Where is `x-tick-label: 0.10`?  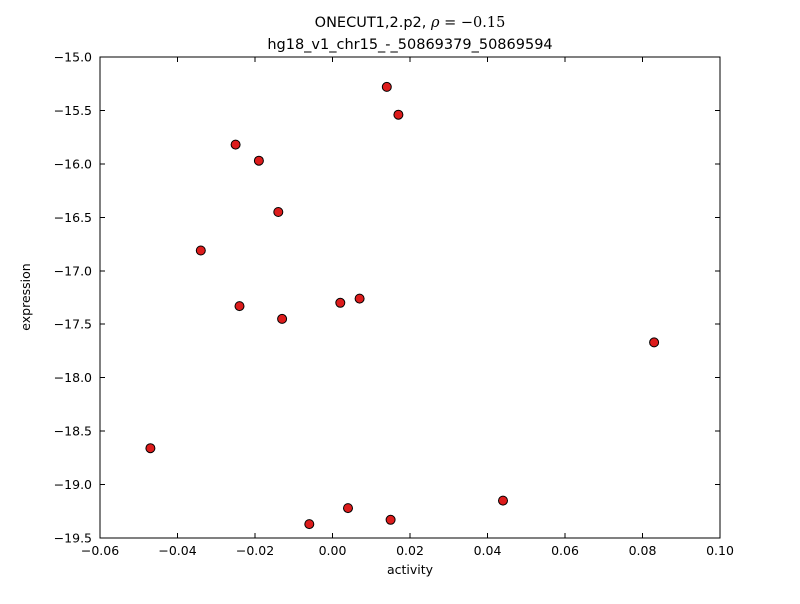 x-tick-label: 0.10 is located at coordinates (720, 550).